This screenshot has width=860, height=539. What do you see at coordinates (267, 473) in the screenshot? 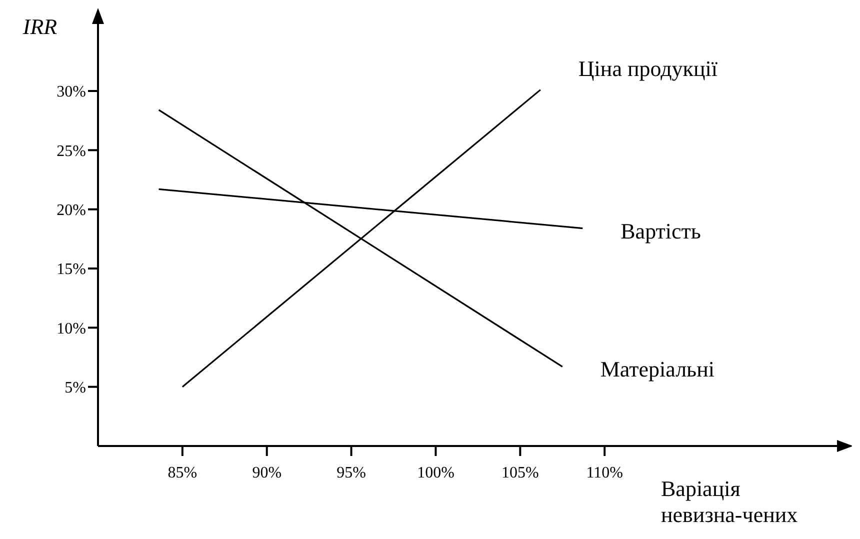
I see `x-tick-label: 90%` at bounding box center [267, 473].